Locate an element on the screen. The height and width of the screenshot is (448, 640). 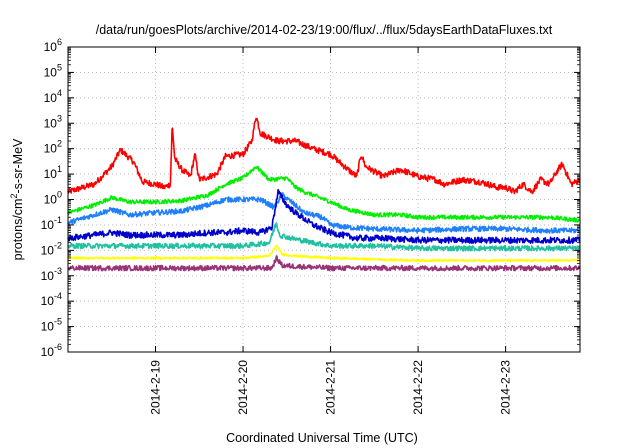
x-tick-label: 2014-2-20 is located at coordinates (243, 387).